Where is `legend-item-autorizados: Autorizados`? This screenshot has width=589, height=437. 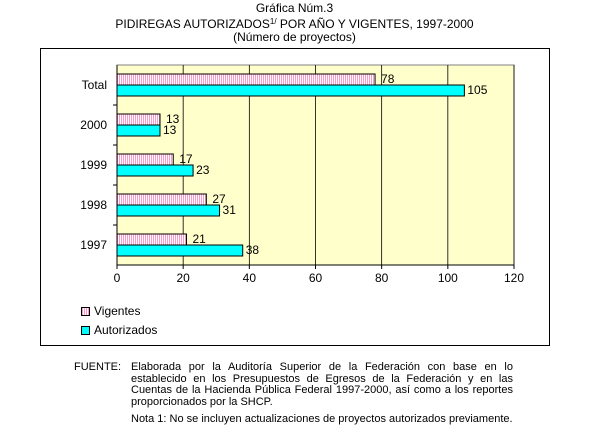
legend-item-autorizados: Autorizados is located at coordinates (119, 330).